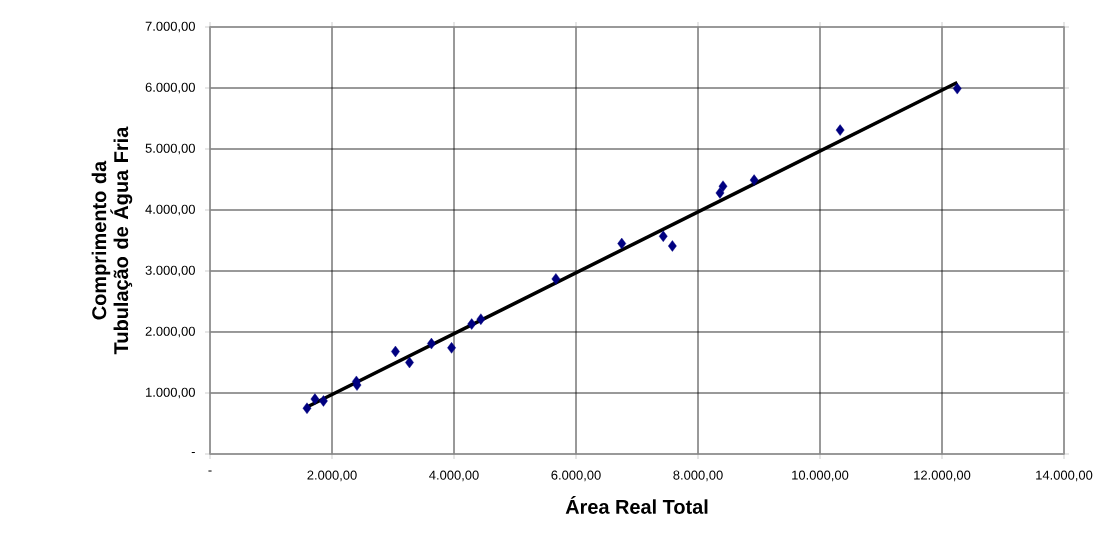  I want to click on x-tick-label: 8.000,00, so click(698, 476).